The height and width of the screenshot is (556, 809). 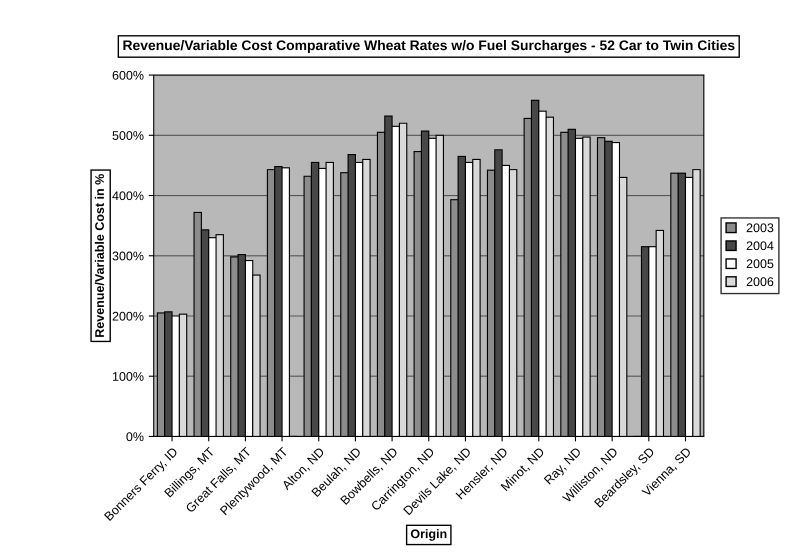 I want to click on legend-label: 2003, so click(x=760, y=227).